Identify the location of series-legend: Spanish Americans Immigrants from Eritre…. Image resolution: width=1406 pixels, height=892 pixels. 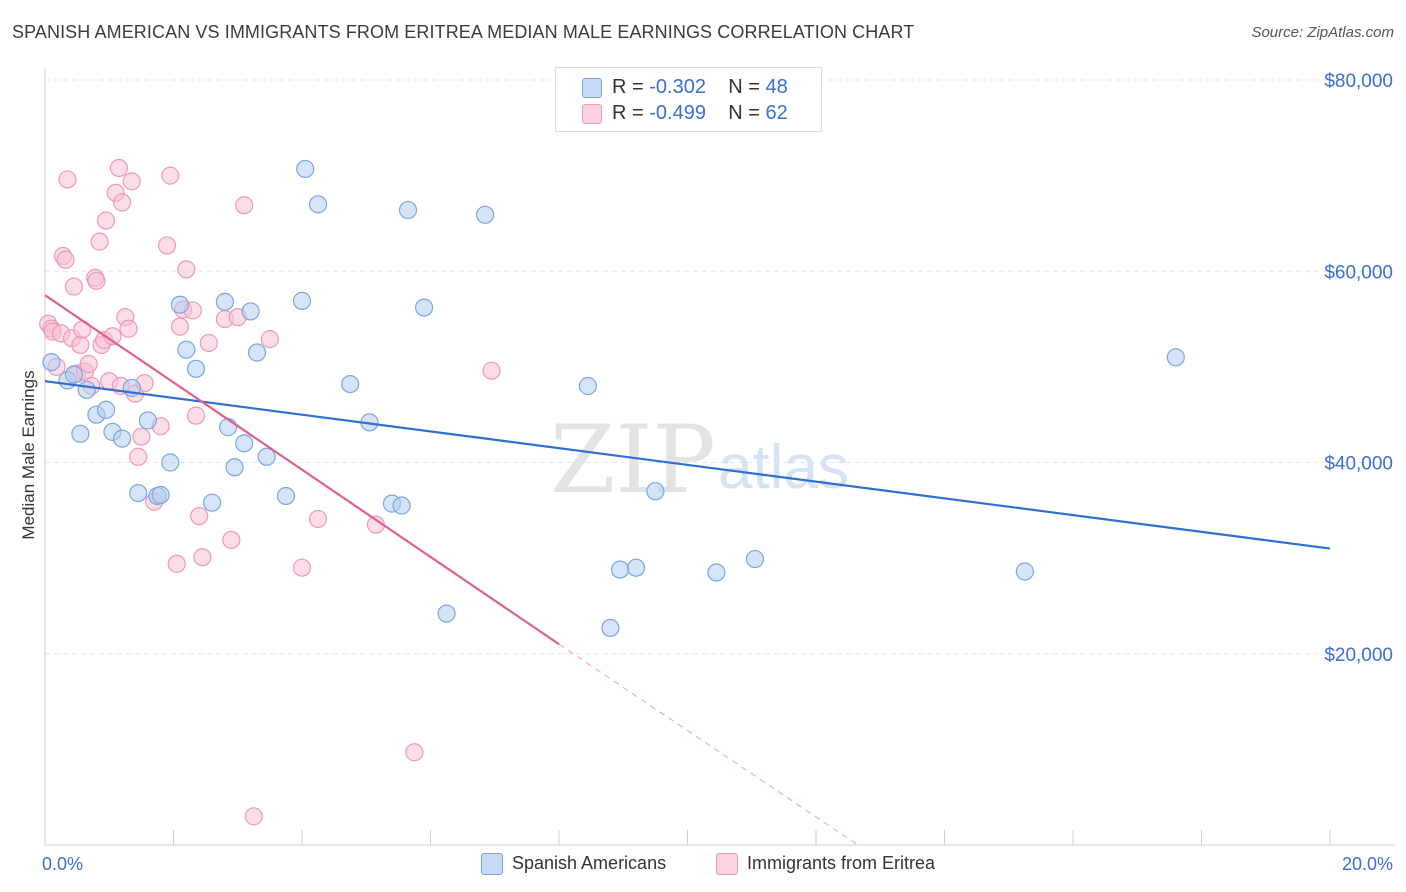
(703, 865).